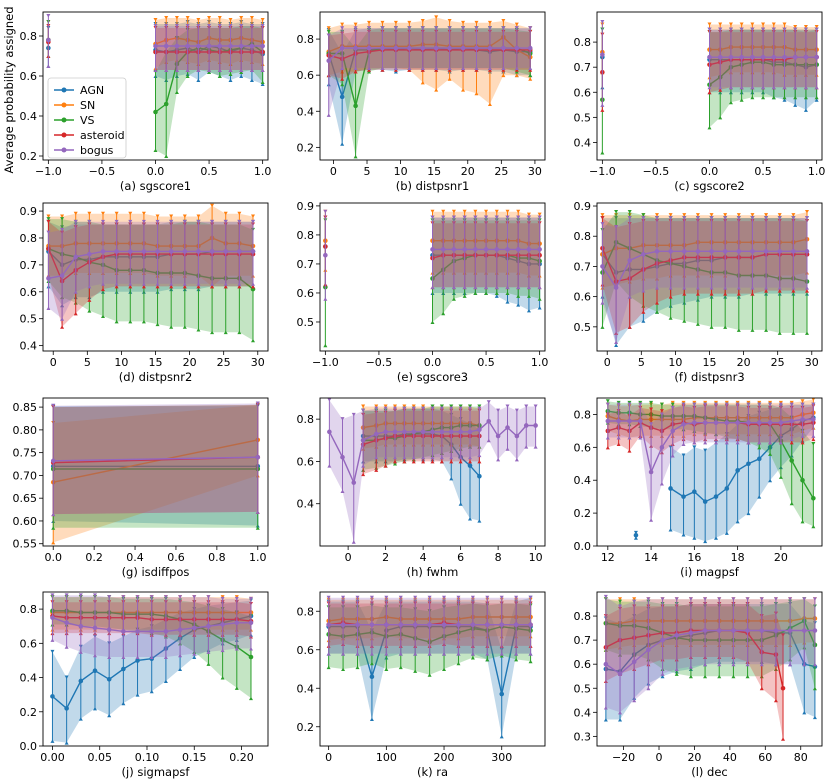 The height and width of the screenshot is (780, 830). I want to click on x-tick-label: 0.8, so click(217, 557).